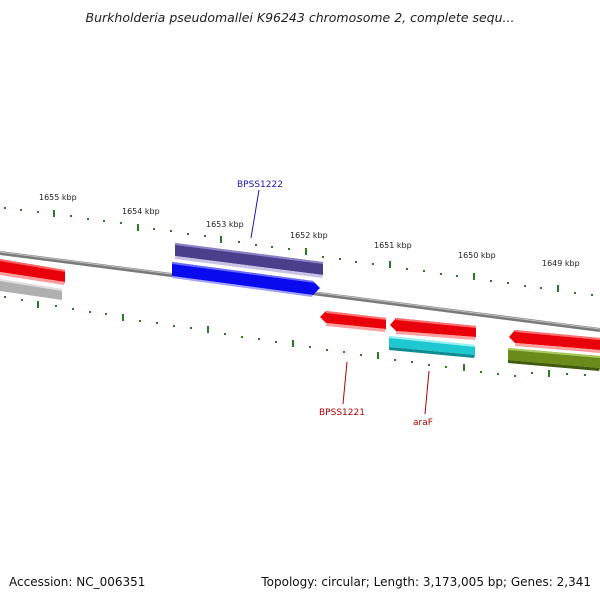  I want to click on gene-left-grey, so click(31, 289).